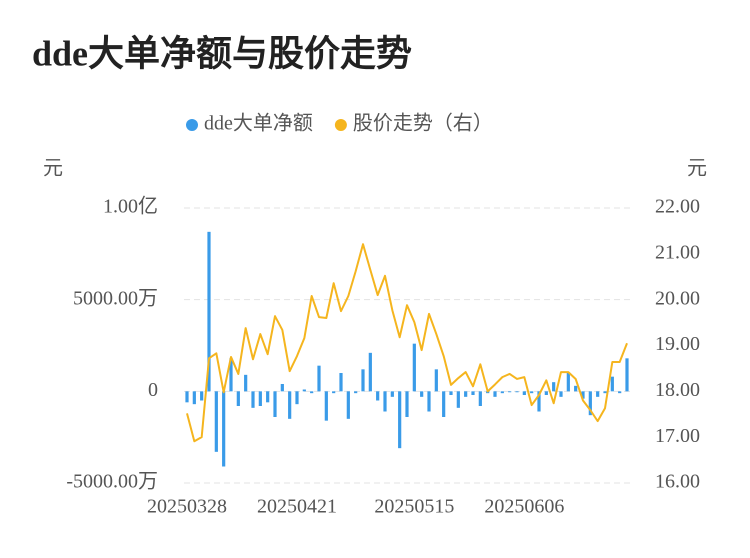 The width and height of the screenshot is (750, 558). Describe the element at coordinates (258, 123) in the screenshot. I see `legend-label: dde大单净额` at that location.